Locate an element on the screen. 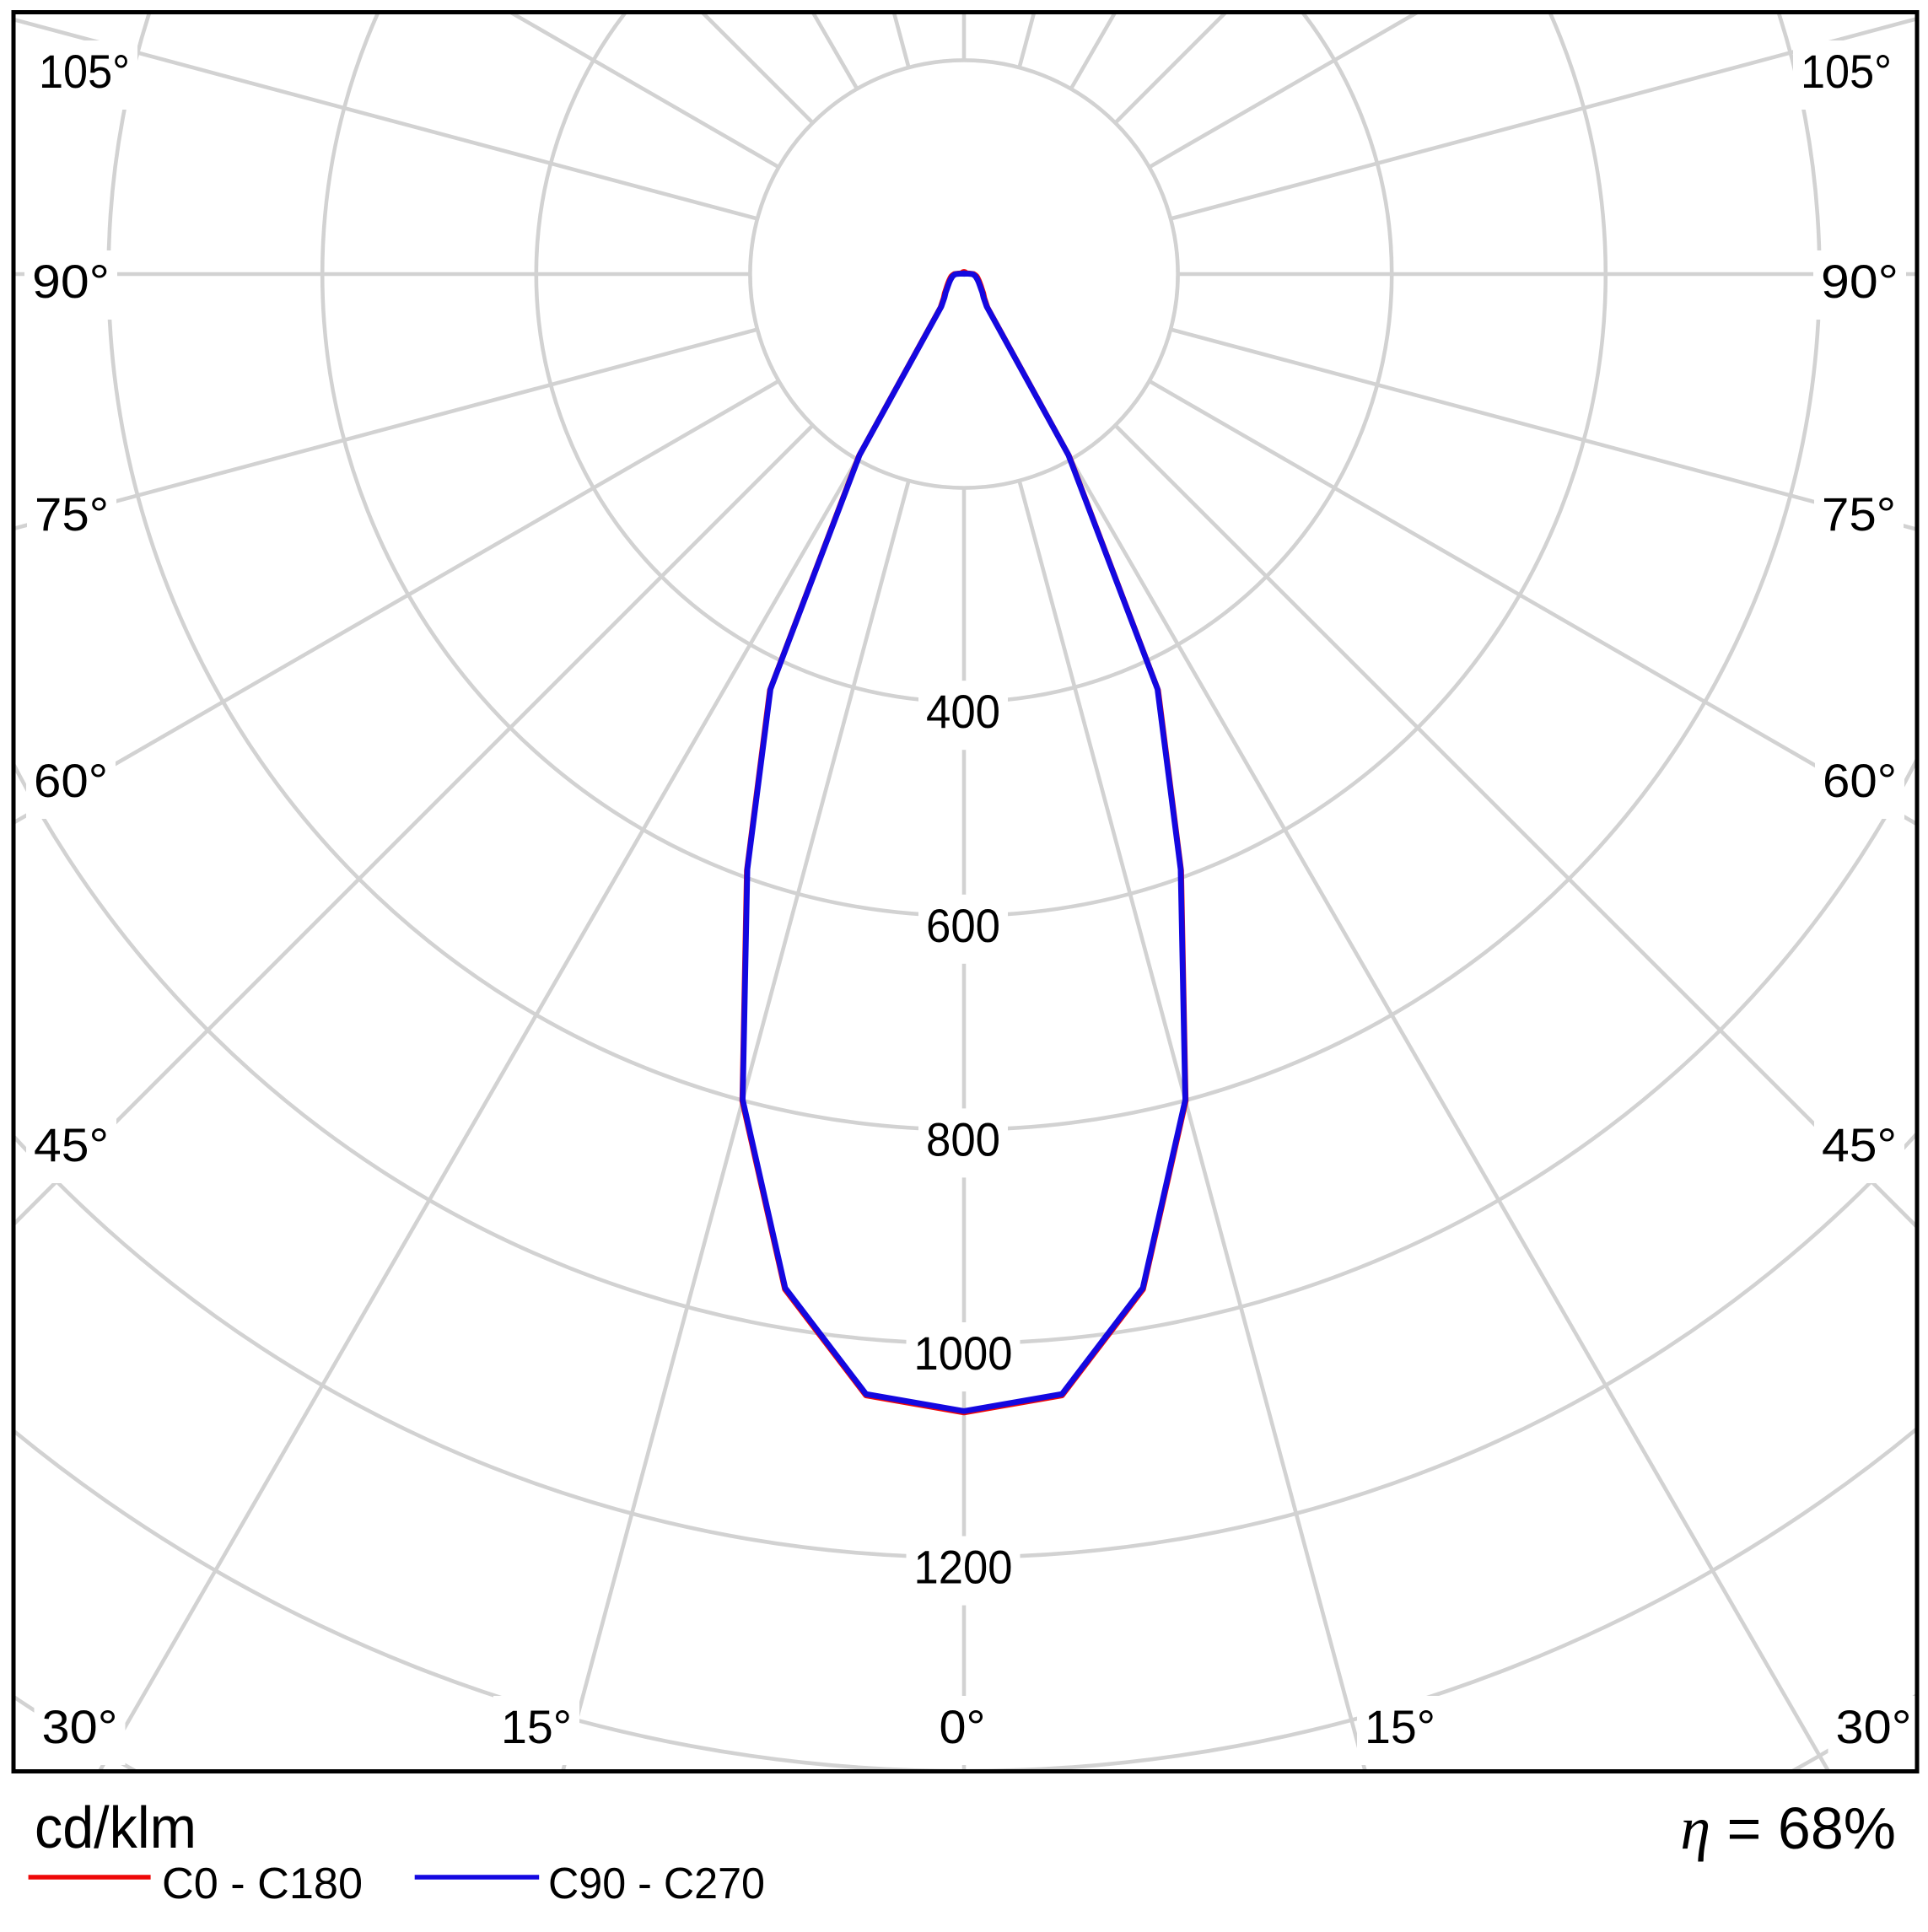 The image size is (1928, 1932). svg-text: η = 68% is located at coordinates (1788, 1829).